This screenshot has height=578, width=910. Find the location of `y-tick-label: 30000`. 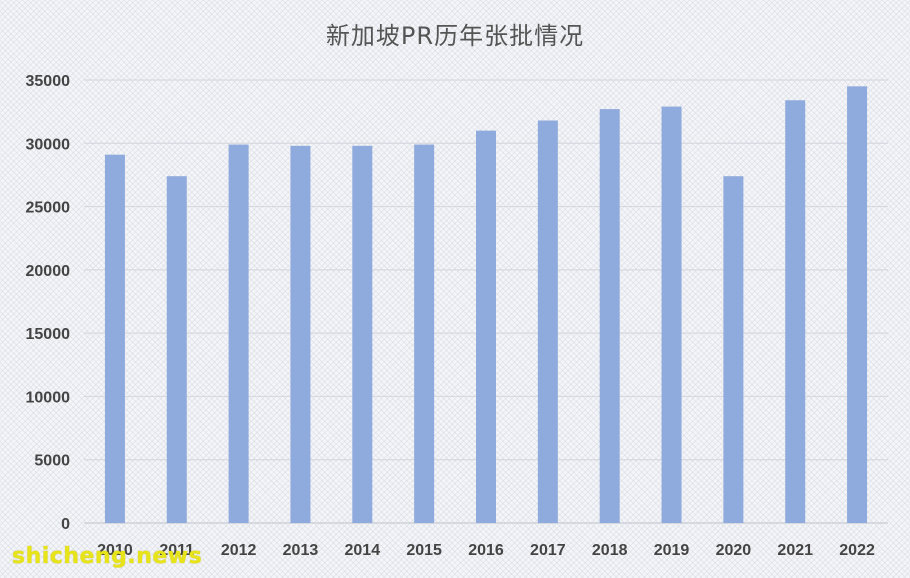

y-tick-label: 30000 is located at coordinates (48, 144).